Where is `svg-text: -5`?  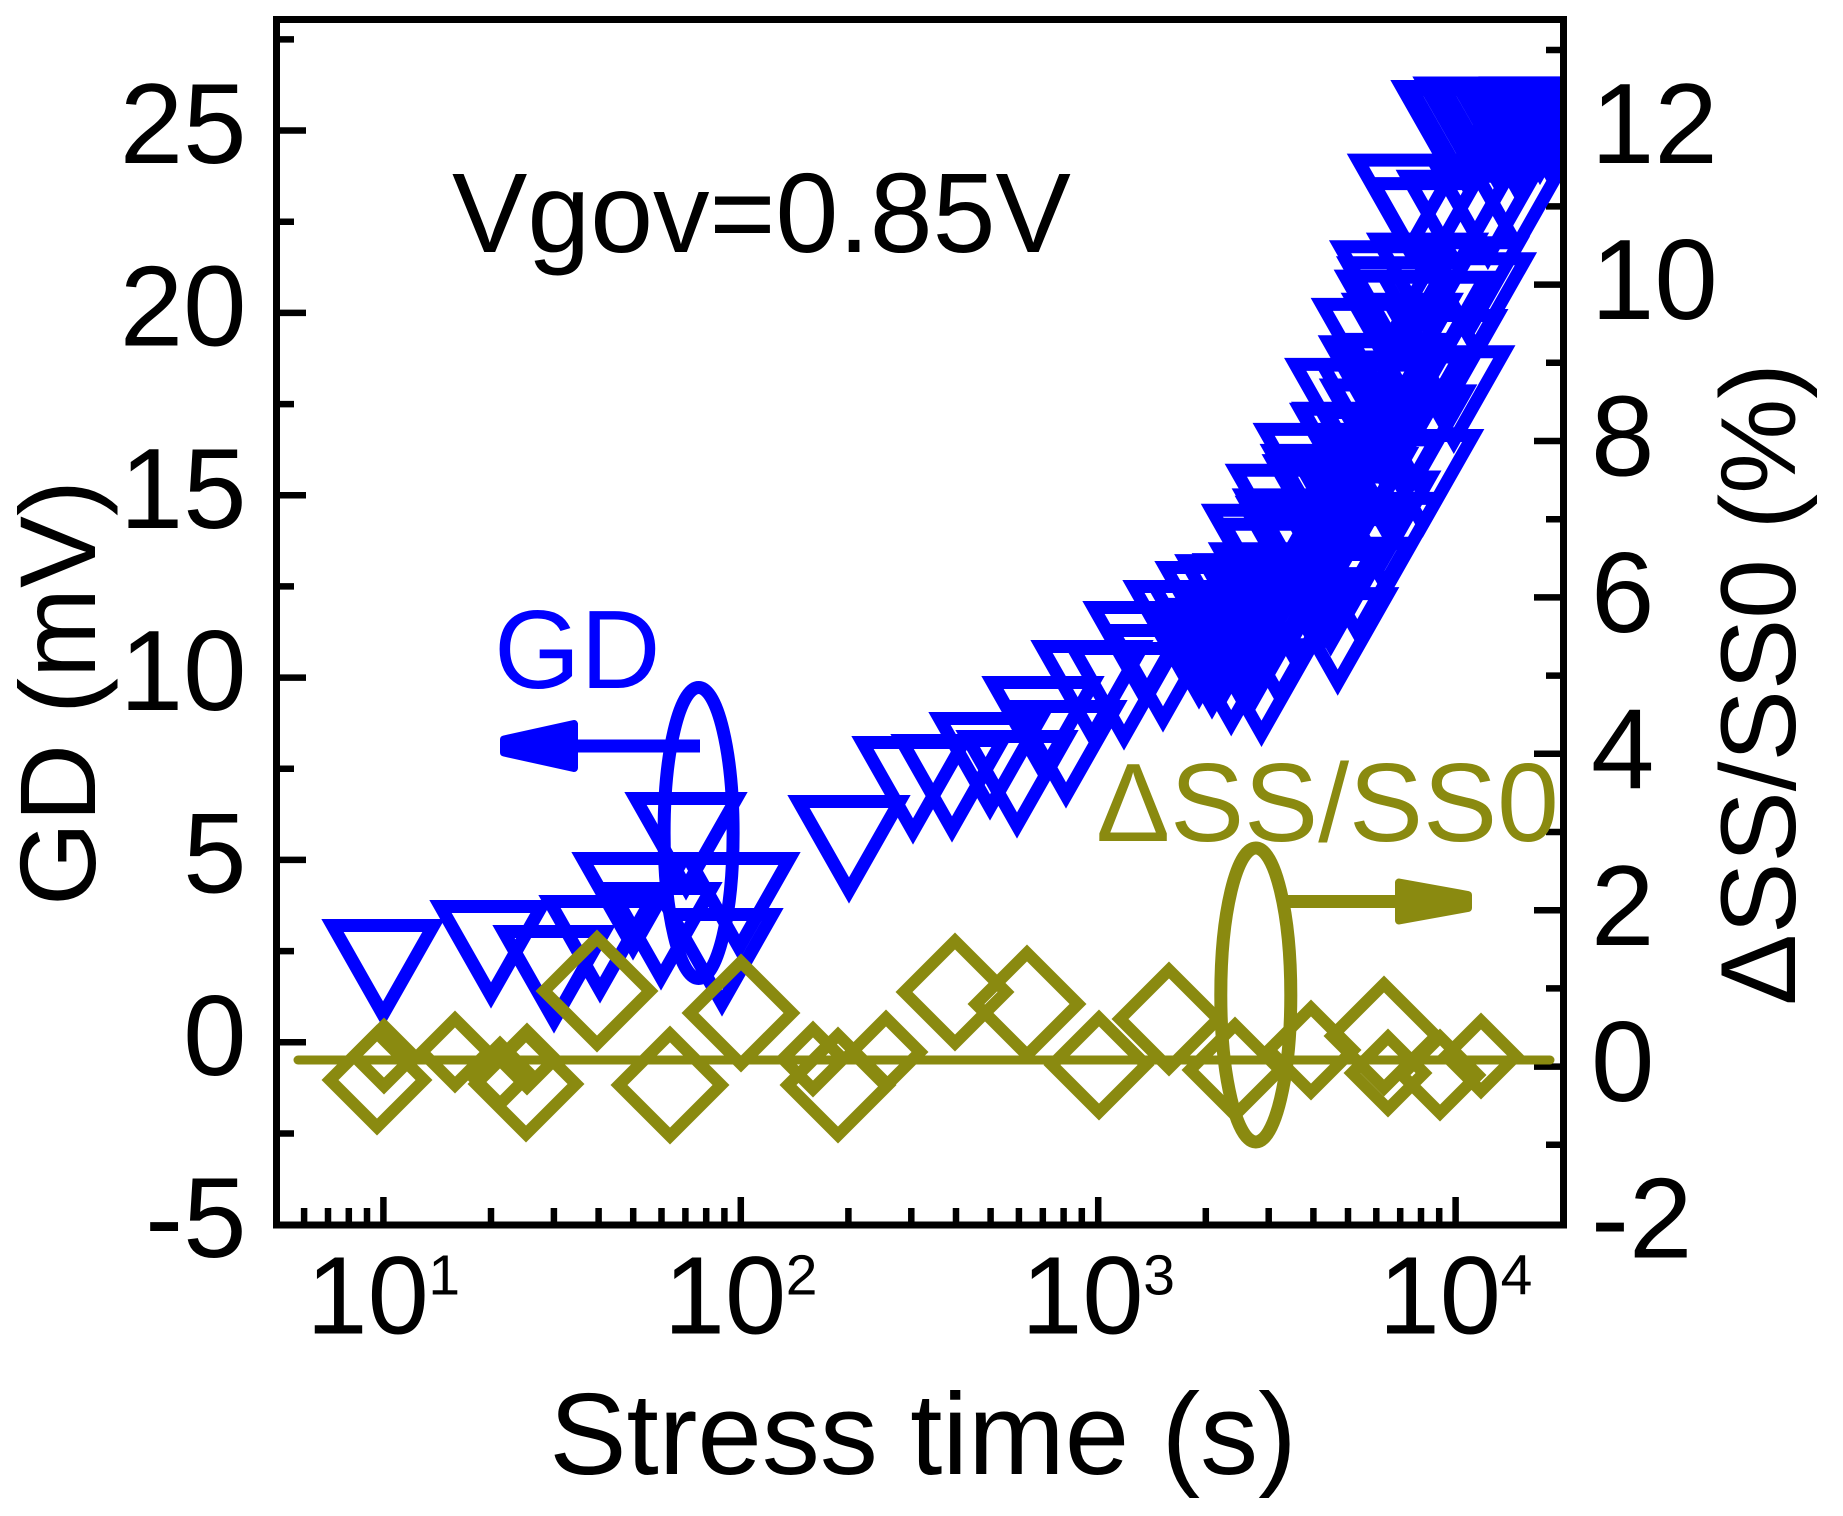
svg-text: -5 is located at coordinates (195, 1218).